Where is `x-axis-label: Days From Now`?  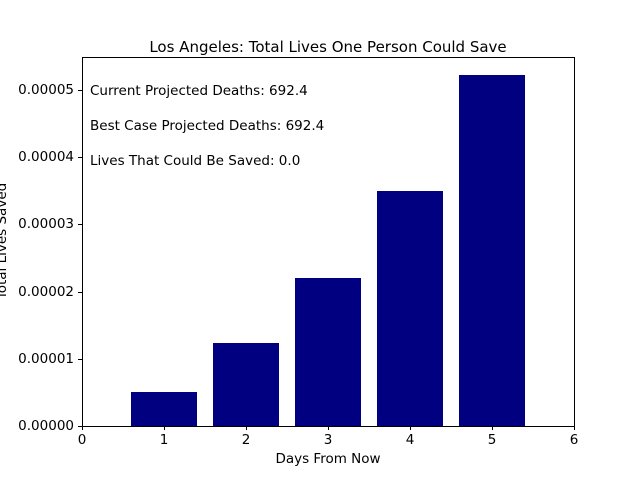
x-axis-label: Days From Now is located at coordinates (328, 459).